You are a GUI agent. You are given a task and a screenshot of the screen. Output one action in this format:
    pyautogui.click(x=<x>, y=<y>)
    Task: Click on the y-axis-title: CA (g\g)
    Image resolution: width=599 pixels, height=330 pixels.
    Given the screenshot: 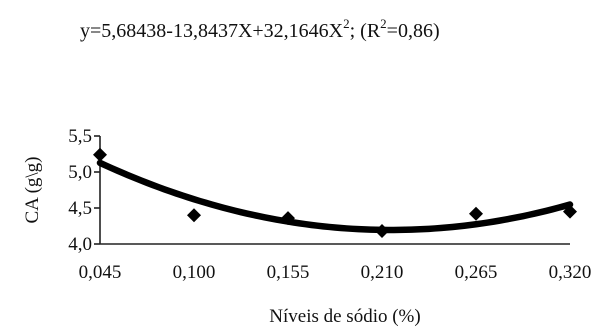 What is the action you would take?
    pyautogui.click(x=32, y=189)
    